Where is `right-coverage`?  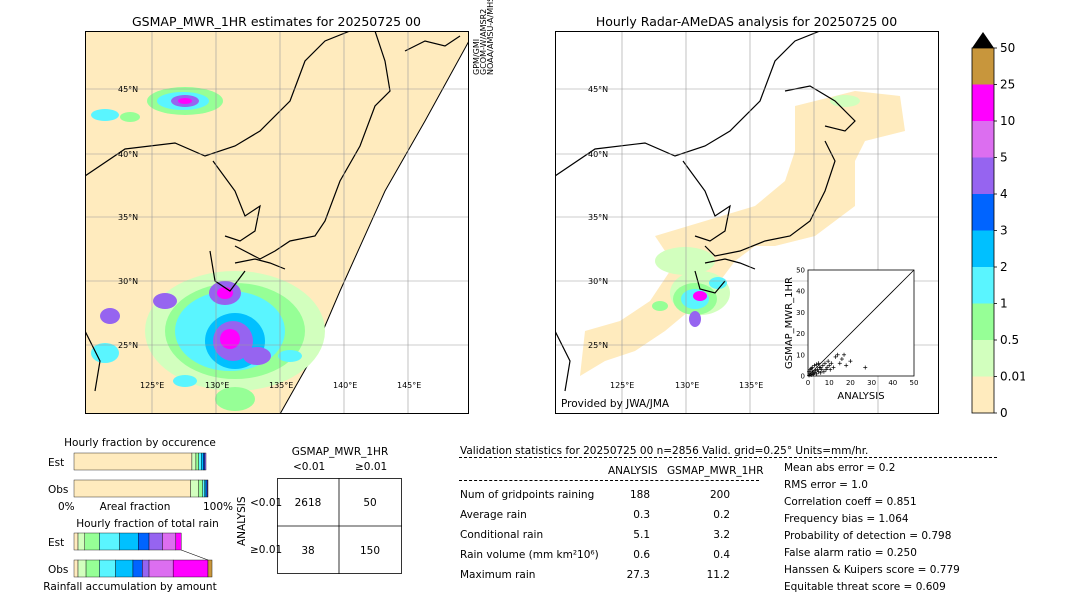
right-coverage is located at coordinates (742, 233).